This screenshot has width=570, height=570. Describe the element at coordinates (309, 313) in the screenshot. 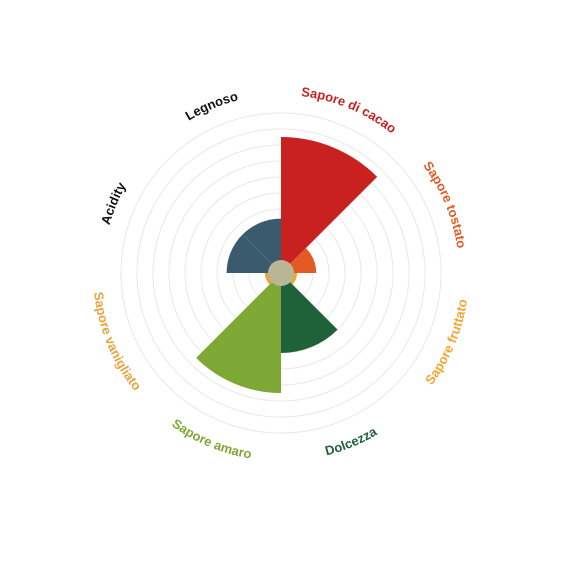

I see `sector-dolcezza` at that location.